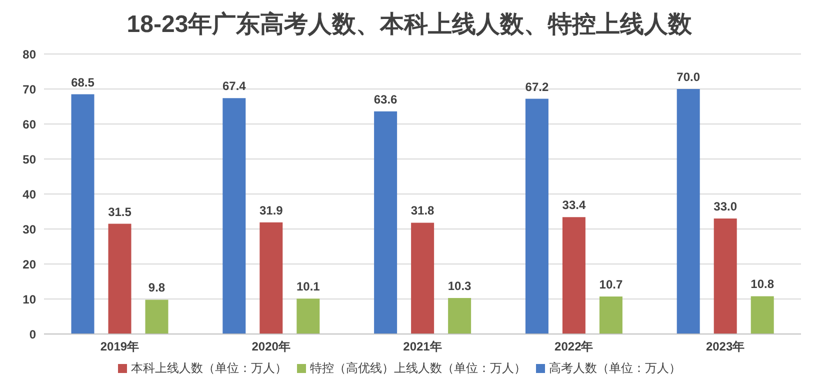  What do you see at coordinates (688, 77) in the screenshot?
I see `data-label: 70.0` at bounding box center [688, 77].